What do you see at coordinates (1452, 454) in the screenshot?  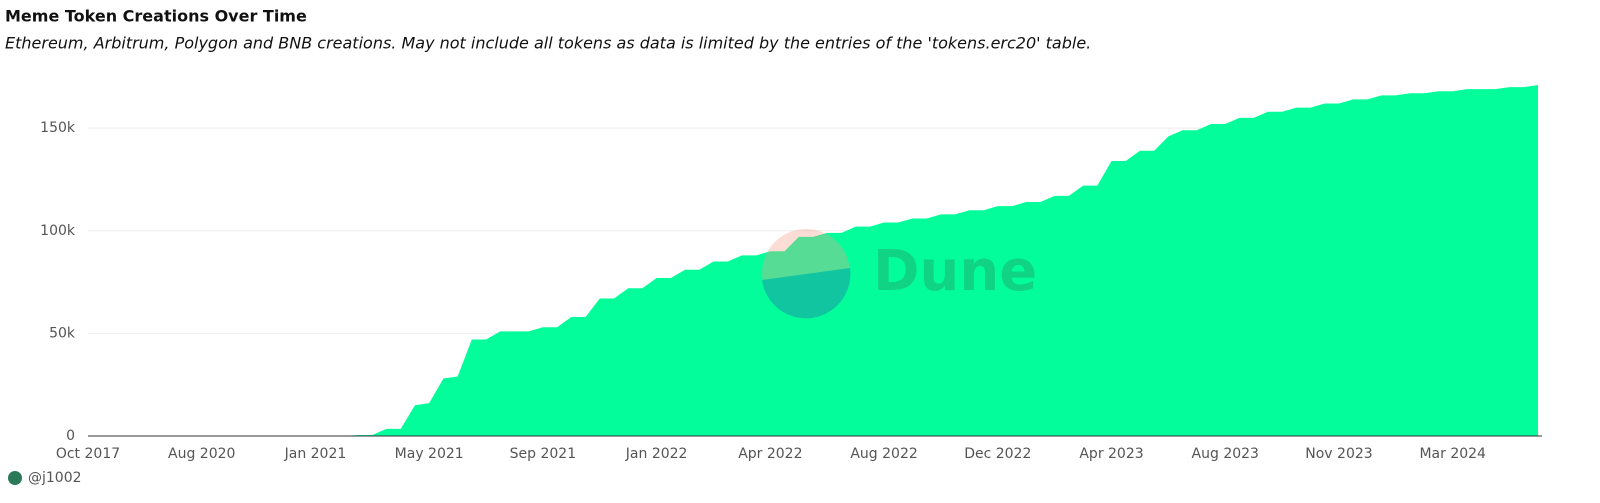 I see `x-tick-label: Mar 2024` at bounding box center [1452, 454].